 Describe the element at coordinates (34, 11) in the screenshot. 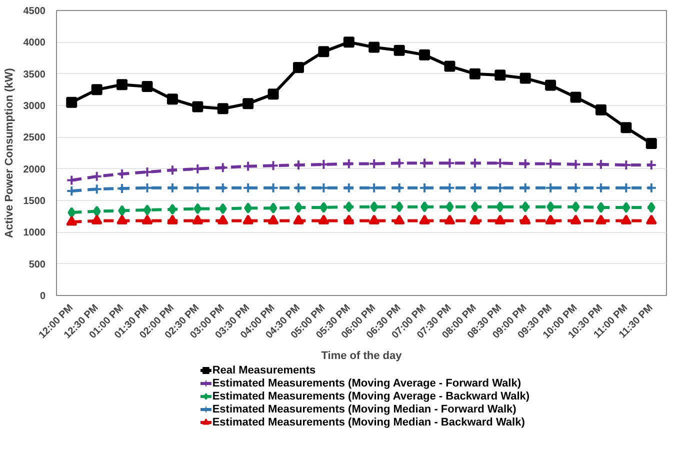

I see `y-tick-label: 4500` at that location.